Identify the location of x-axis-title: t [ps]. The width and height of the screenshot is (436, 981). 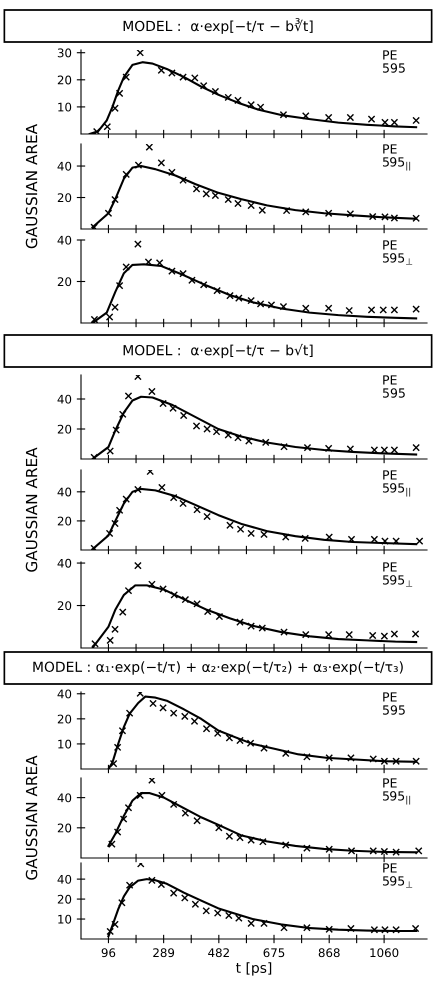
(254, 969).